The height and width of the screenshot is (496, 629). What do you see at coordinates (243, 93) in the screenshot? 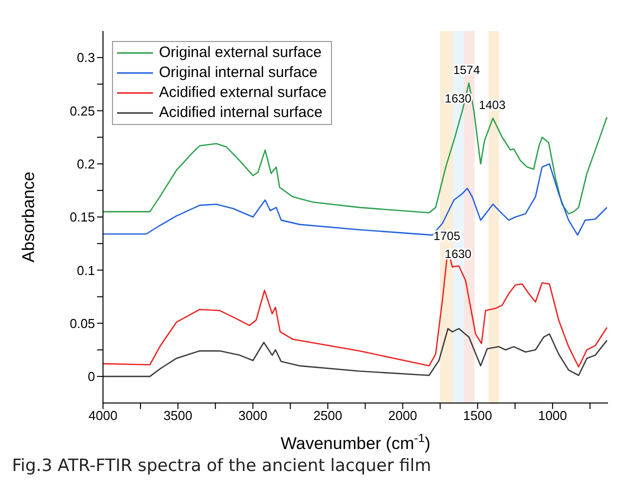
I see `legend-label: Acidified external surface` at bounding box center [243, 93].